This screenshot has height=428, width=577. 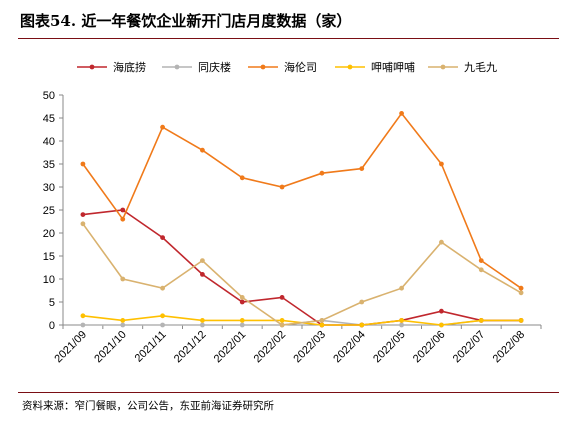 I want to click on x-tick-label: 2022/05, so click(x=389, y=347).